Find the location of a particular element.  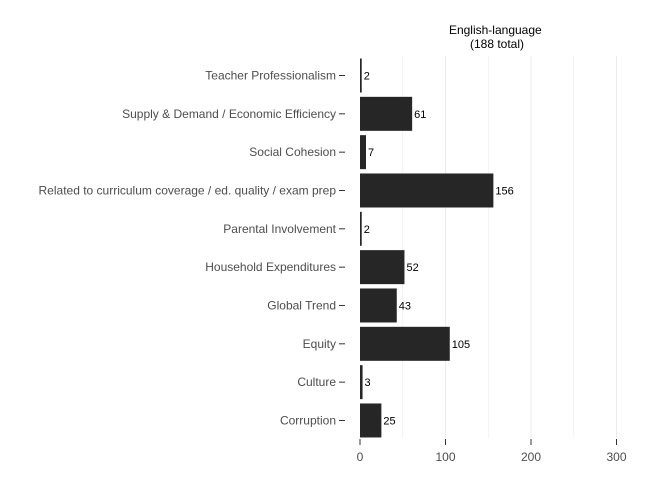

x-tick-label-3: 300 is located at coordinates (616, 457).